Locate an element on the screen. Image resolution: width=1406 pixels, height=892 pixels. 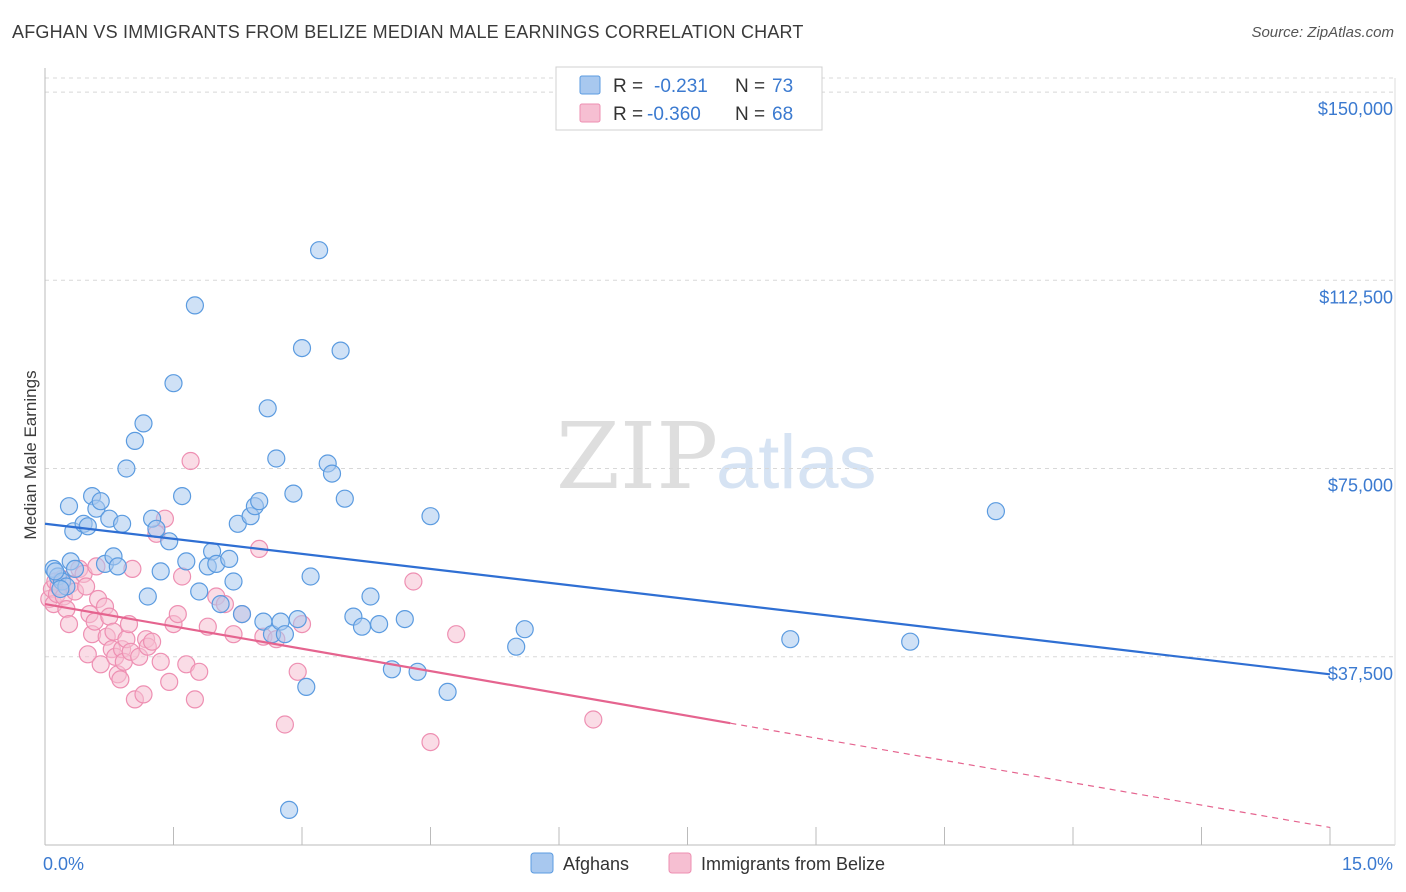
y-tick-label-1: $75,000 is located at coordinates (1360, 486).